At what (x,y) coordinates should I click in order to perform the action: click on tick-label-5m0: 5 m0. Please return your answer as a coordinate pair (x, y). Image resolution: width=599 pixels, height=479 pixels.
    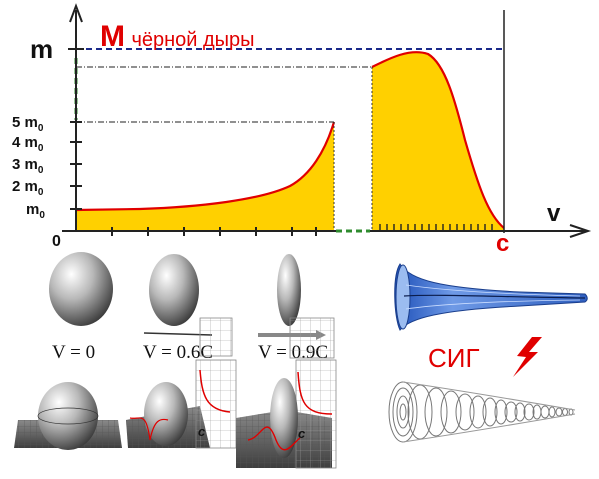
    Looking at the image, I should click on (28, 124).